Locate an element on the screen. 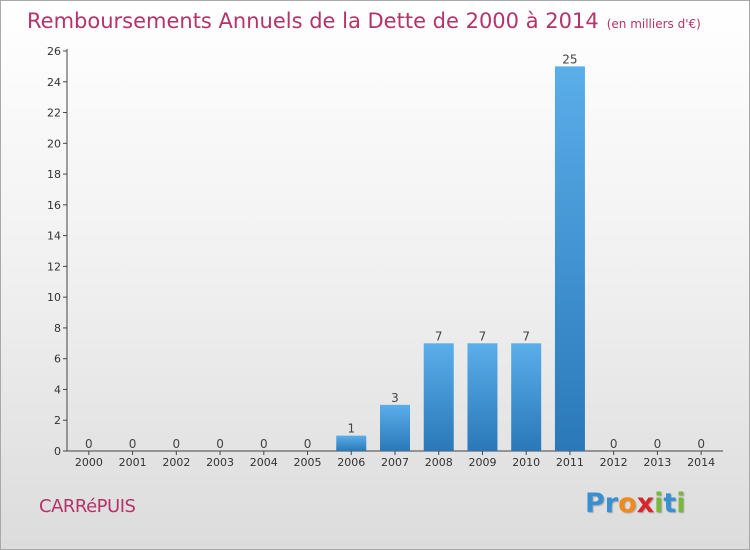 Image resolution: width=750 pixels, height=550 pixels. data-label: 25 is located at coordinates (569, 59).